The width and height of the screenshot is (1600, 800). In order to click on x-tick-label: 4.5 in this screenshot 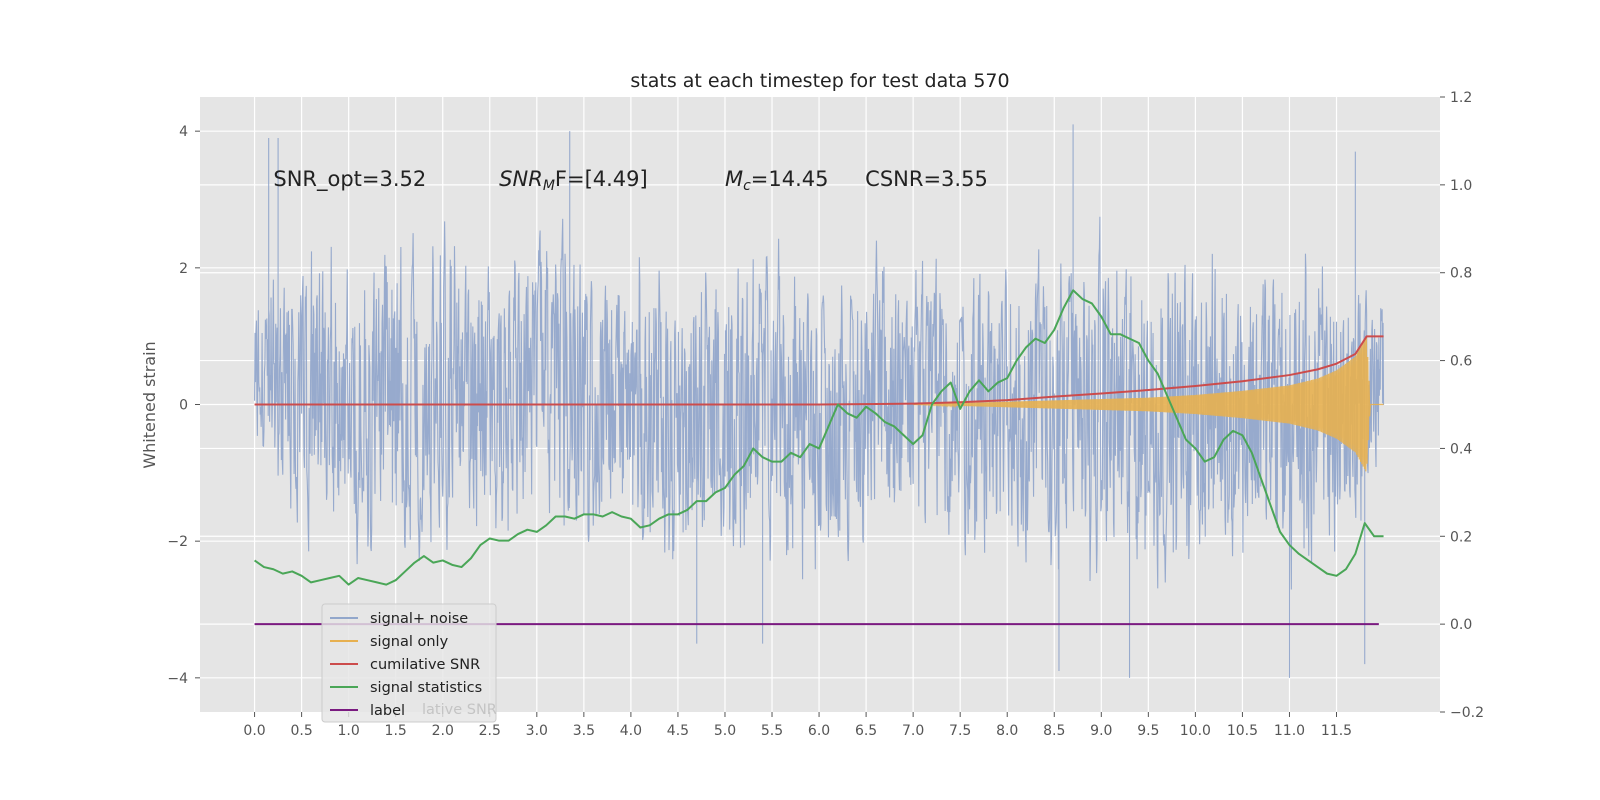, I will do `click(678, 731)`.